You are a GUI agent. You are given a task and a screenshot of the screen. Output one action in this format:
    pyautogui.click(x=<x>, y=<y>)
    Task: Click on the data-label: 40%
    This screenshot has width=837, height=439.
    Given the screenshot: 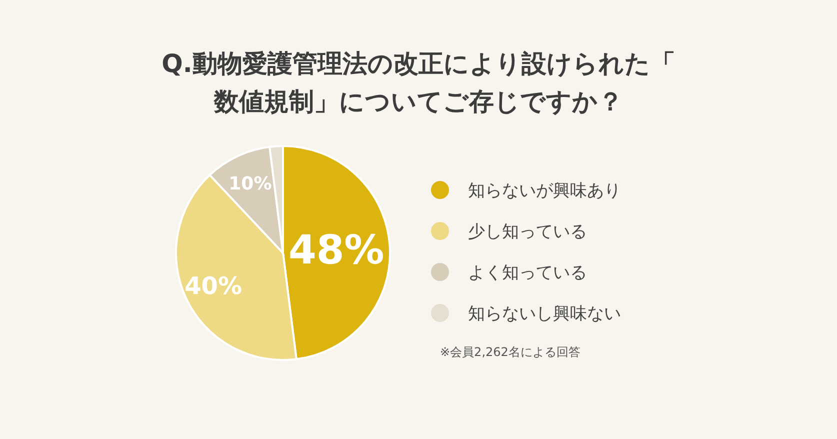 What is the action you would take?
    pyautogui.click(x=213, y=286)
    